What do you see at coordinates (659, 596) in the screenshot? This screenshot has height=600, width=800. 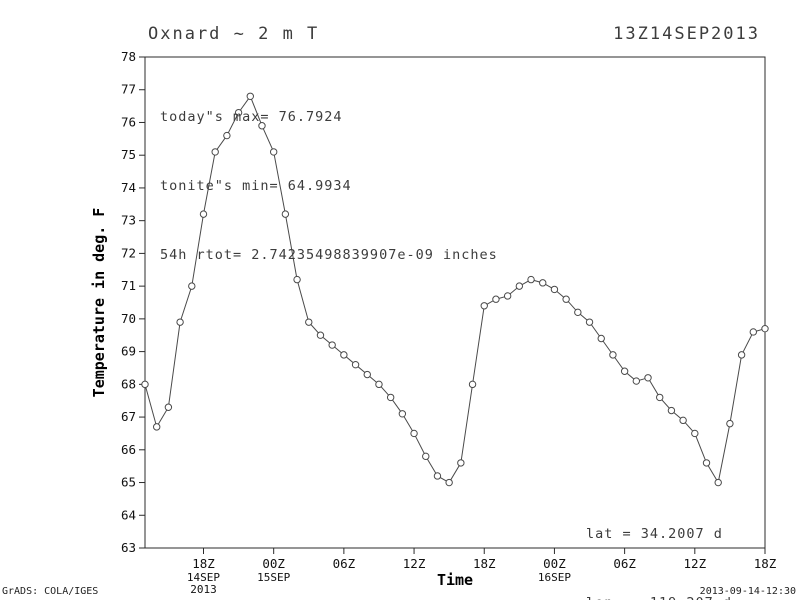 I see `lon-line: lon = -119.207 d` at bounding box center [659, 596].